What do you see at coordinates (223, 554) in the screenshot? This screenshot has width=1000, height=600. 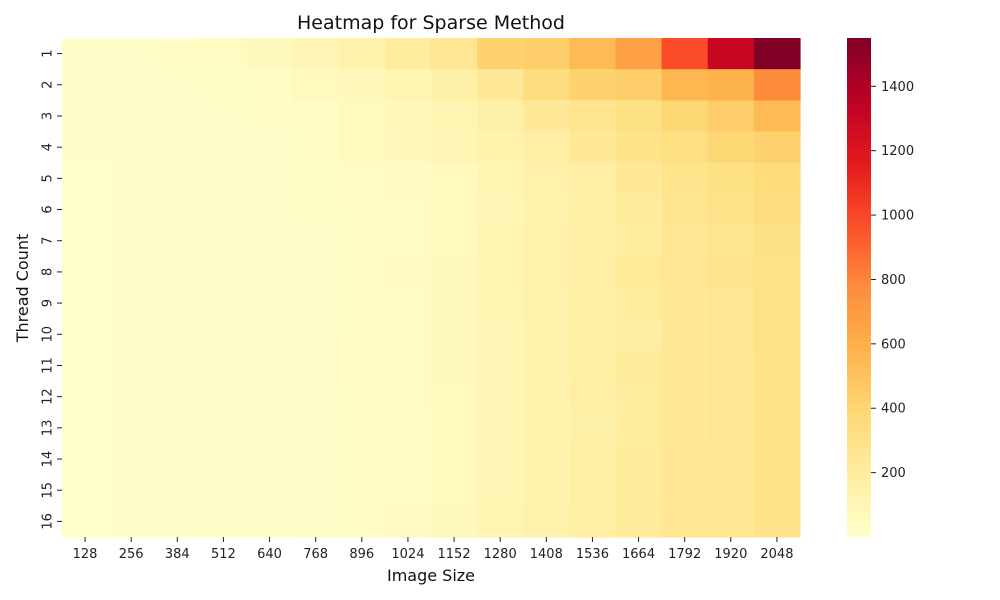 I see `x-tick-label: 512` at bounding box center [223, 554].